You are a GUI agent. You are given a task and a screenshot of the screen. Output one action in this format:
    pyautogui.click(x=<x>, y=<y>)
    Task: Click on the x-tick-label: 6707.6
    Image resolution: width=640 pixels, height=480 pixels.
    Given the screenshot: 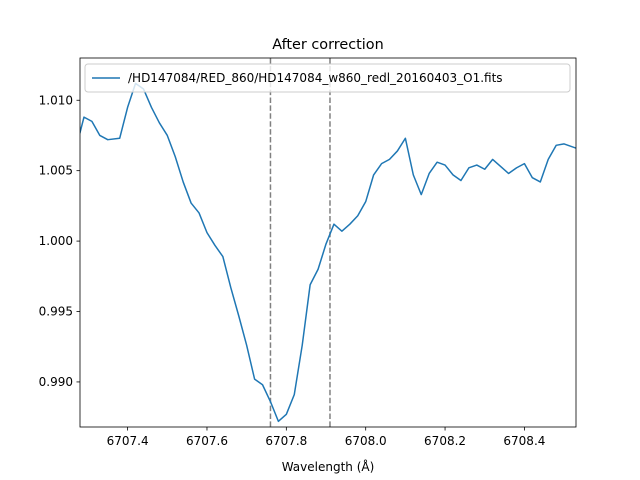 What is the action you would take?
    pyautogui.click(x=207, y=441)
    